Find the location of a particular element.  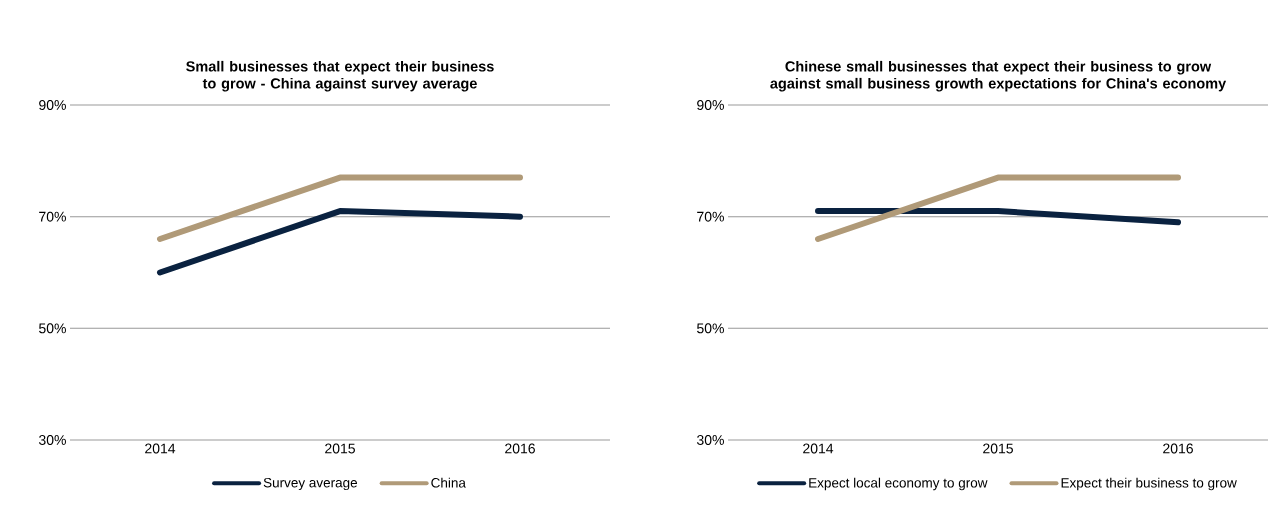

chart-title: Chinese small businesses that expect their business to grow against small business growth expectations for China's economy is located at coordinates (998, 76).